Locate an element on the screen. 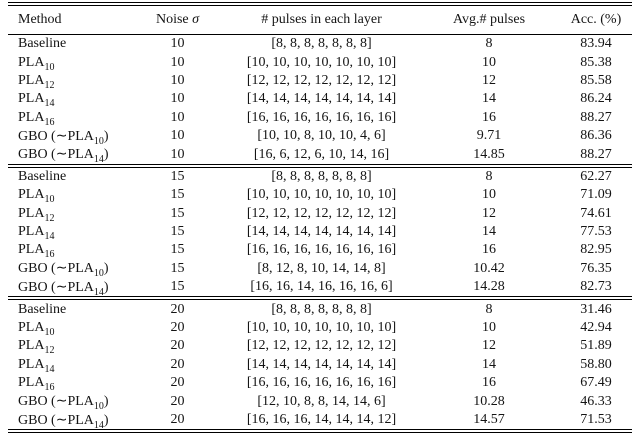 This screenshot has width=640, height=441. accuracy-cell: 88.27 is located at coordinates (596, 154).